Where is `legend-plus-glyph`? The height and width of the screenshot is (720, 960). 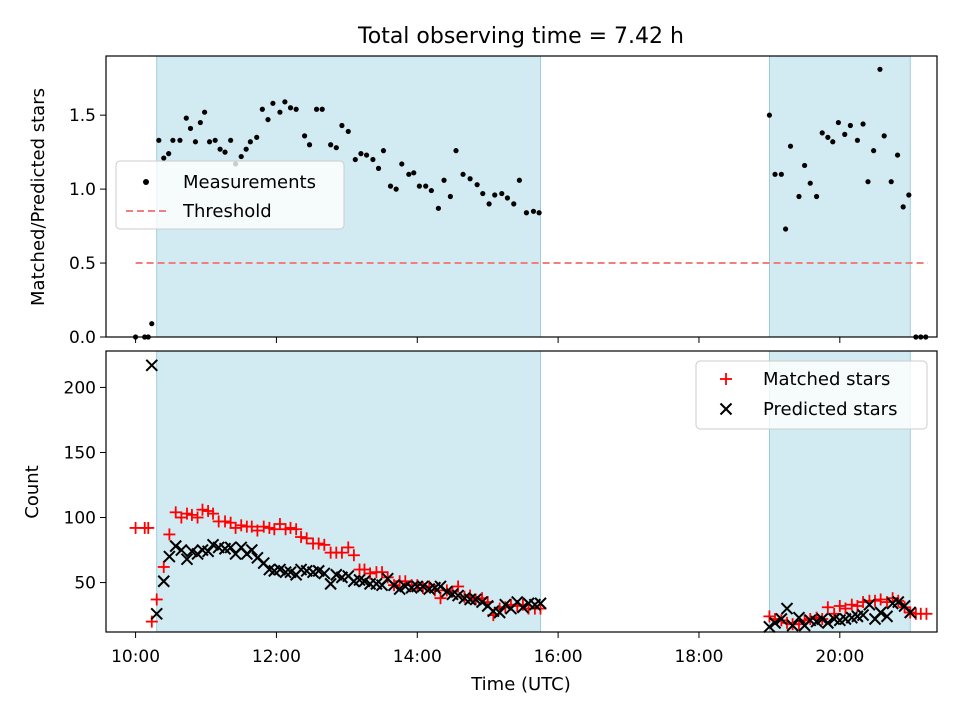 legend-plus-glyph is located at coordinates (726, 379).